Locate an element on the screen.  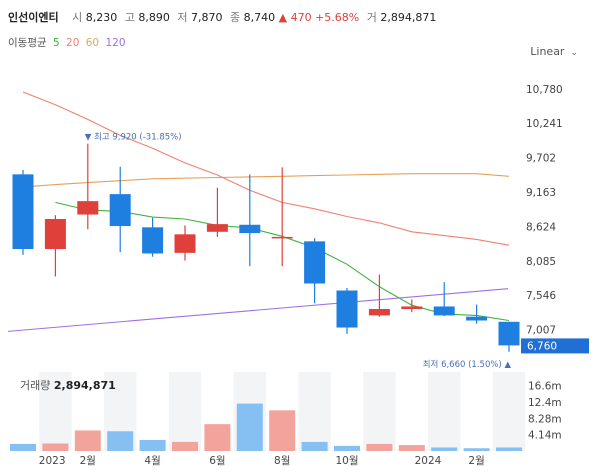
x-tick-label: 8월 is located at coordinates (282, 461).